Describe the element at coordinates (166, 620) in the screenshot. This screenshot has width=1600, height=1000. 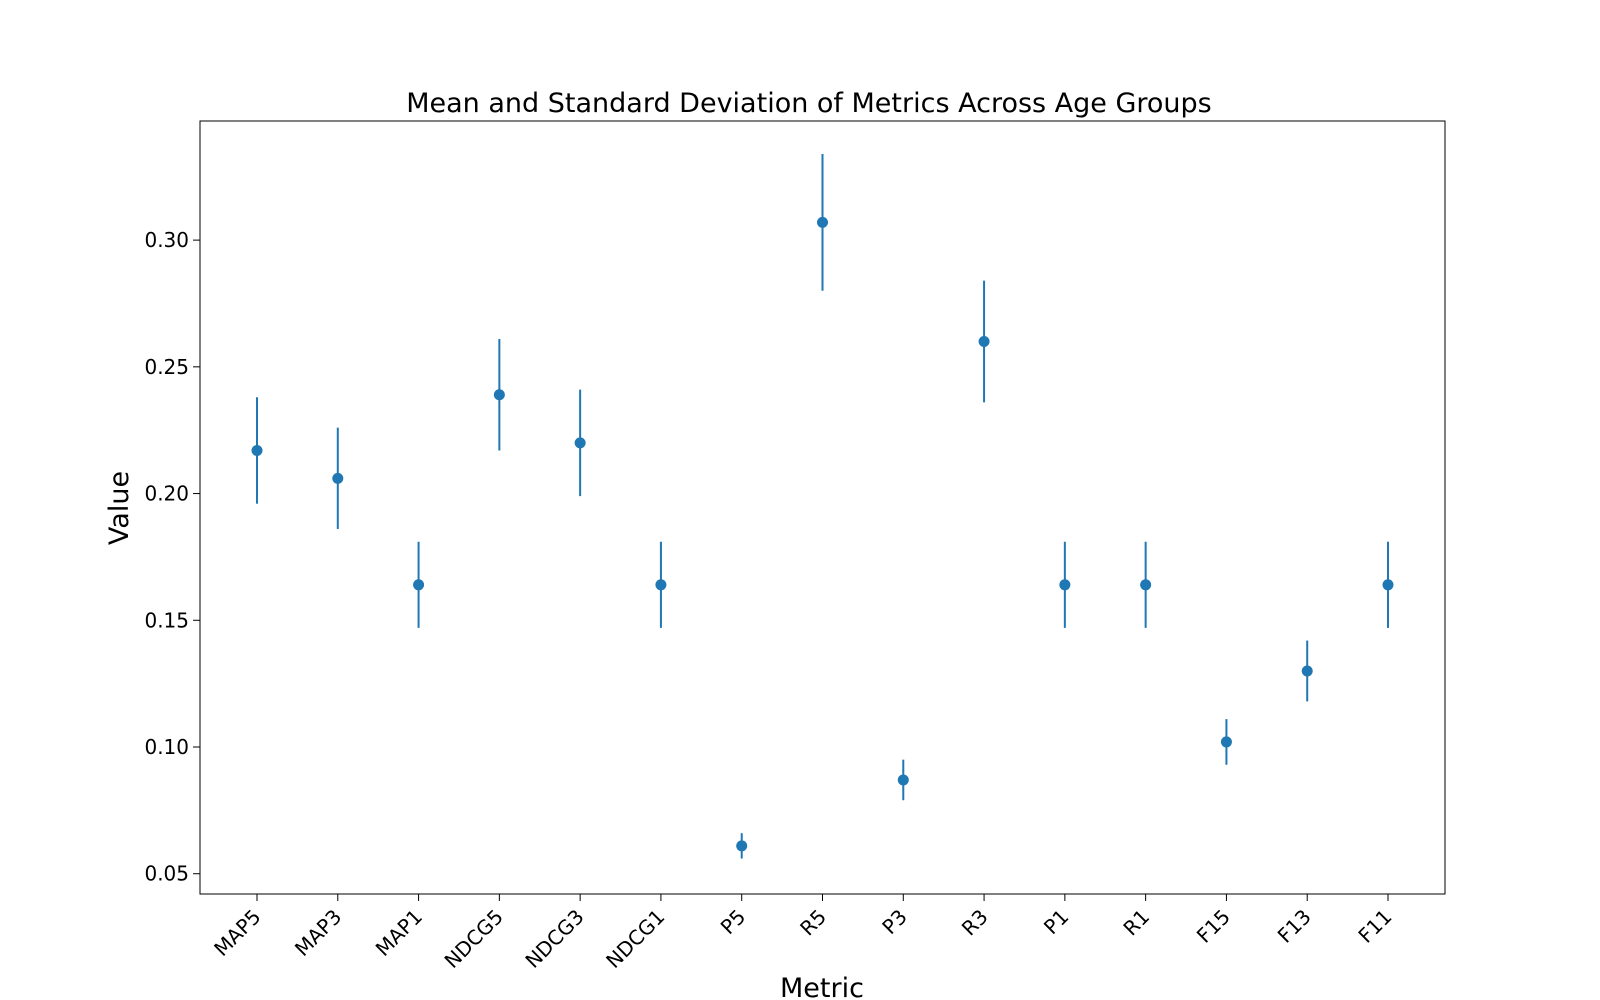
I see `y-tick-label: 0.15` at that location.